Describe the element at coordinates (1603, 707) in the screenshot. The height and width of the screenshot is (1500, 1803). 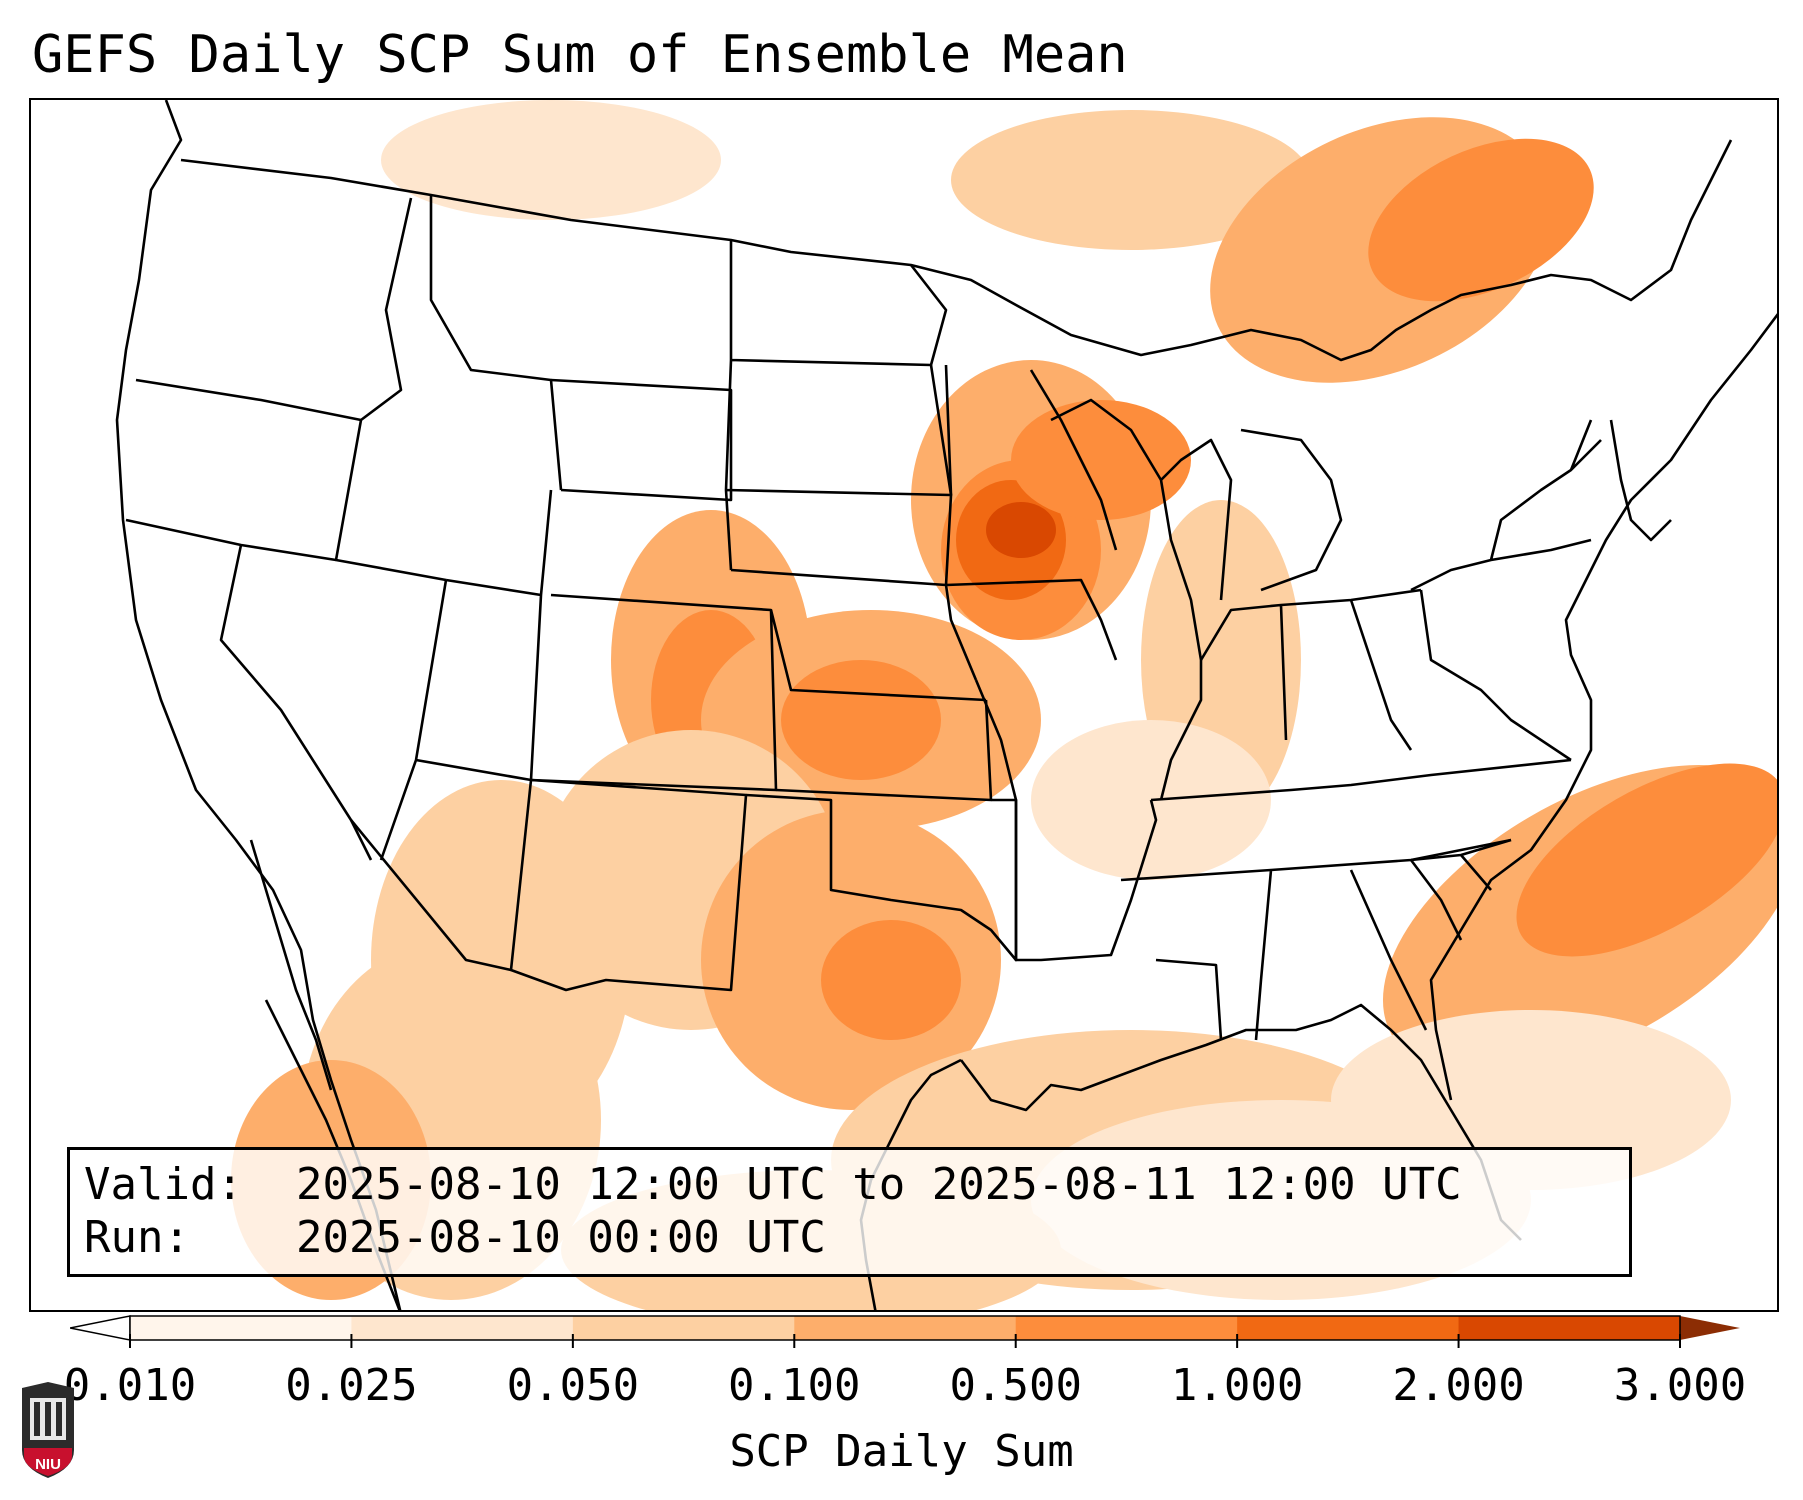
I see `atlantic-coastline` at that location.